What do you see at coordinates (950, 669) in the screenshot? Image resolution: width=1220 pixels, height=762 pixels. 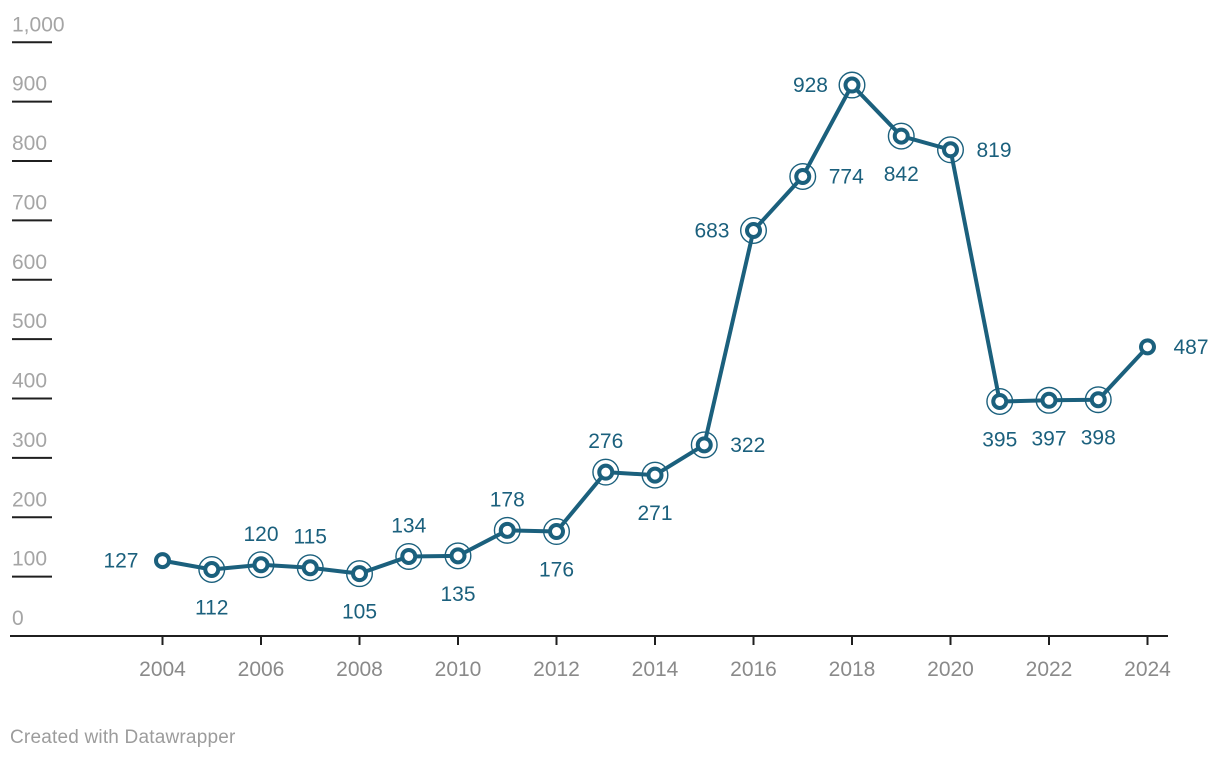 I see `x-axis-label: 2020` at bounding box center [950, 669].